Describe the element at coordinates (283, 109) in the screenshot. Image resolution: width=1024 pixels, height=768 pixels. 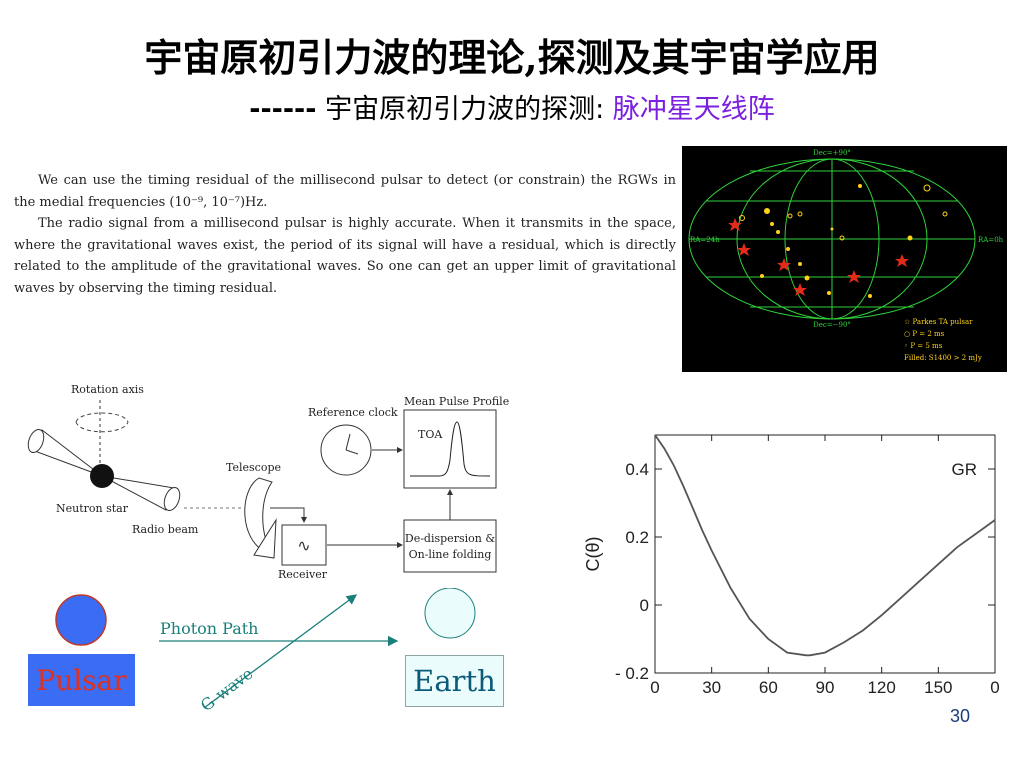
I see `subtitle-dash: ------` at that location.